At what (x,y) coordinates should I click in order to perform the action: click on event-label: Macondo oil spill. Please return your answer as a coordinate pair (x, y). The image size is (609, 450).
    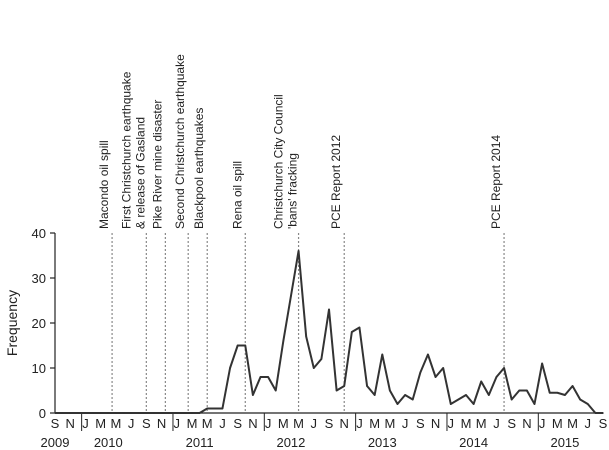
    Looking at the image, I should click on (104, 184).